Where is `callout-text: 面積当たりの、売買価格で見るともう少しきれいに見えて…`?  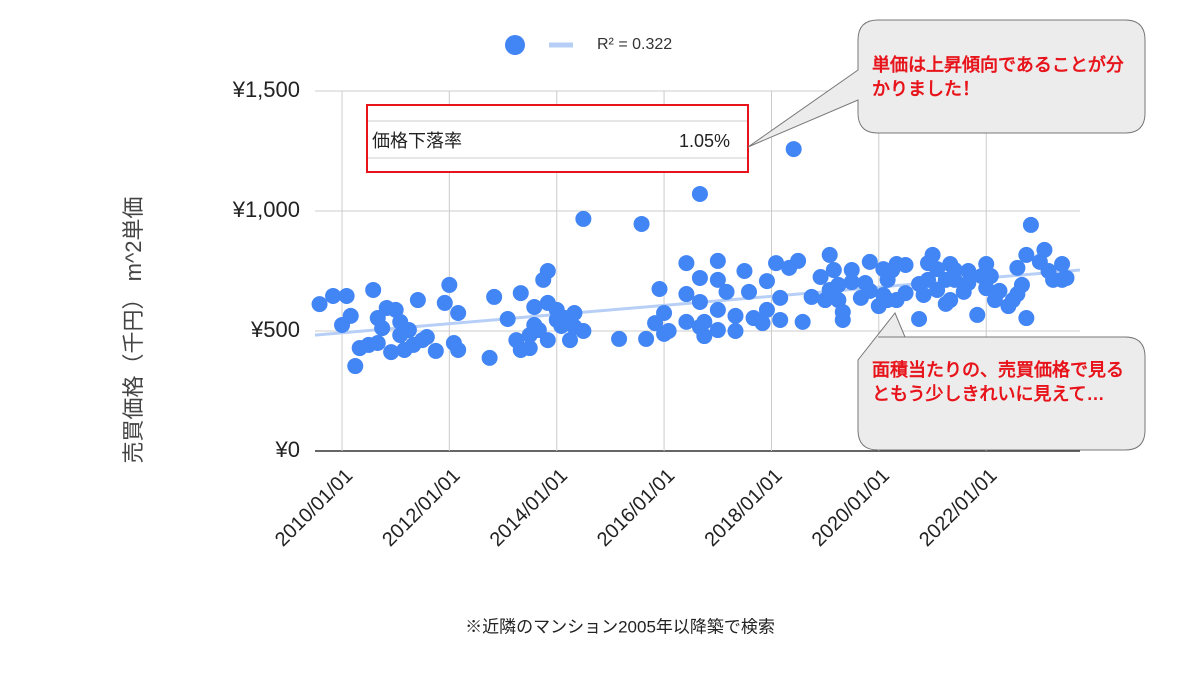
callout-text: 面積当たりの、売買価格で見るともう少しきれいに見えて… is located at coordinates (998, 382).